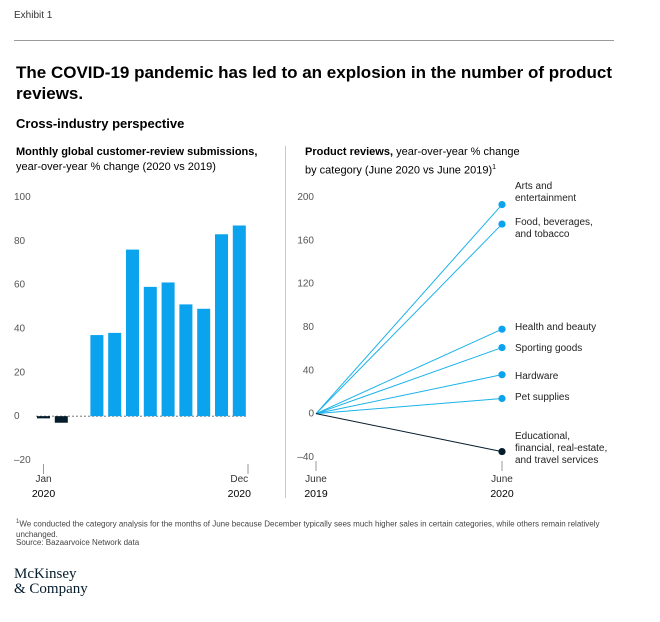  I want to click on series-label: Educational,, so click(542, 436).